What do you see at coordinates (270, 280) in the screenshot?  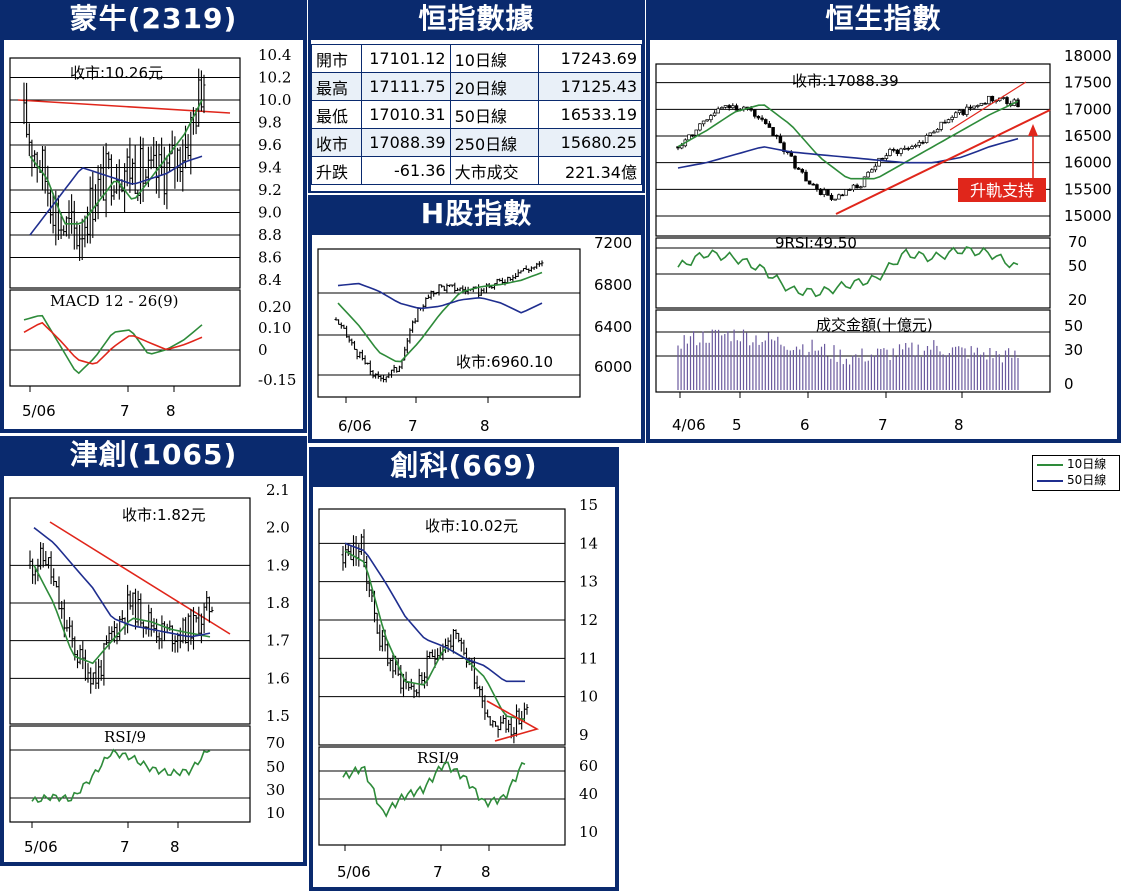 I see `mengniu-price-tick: 8.4` at bounding box center [270, 280].